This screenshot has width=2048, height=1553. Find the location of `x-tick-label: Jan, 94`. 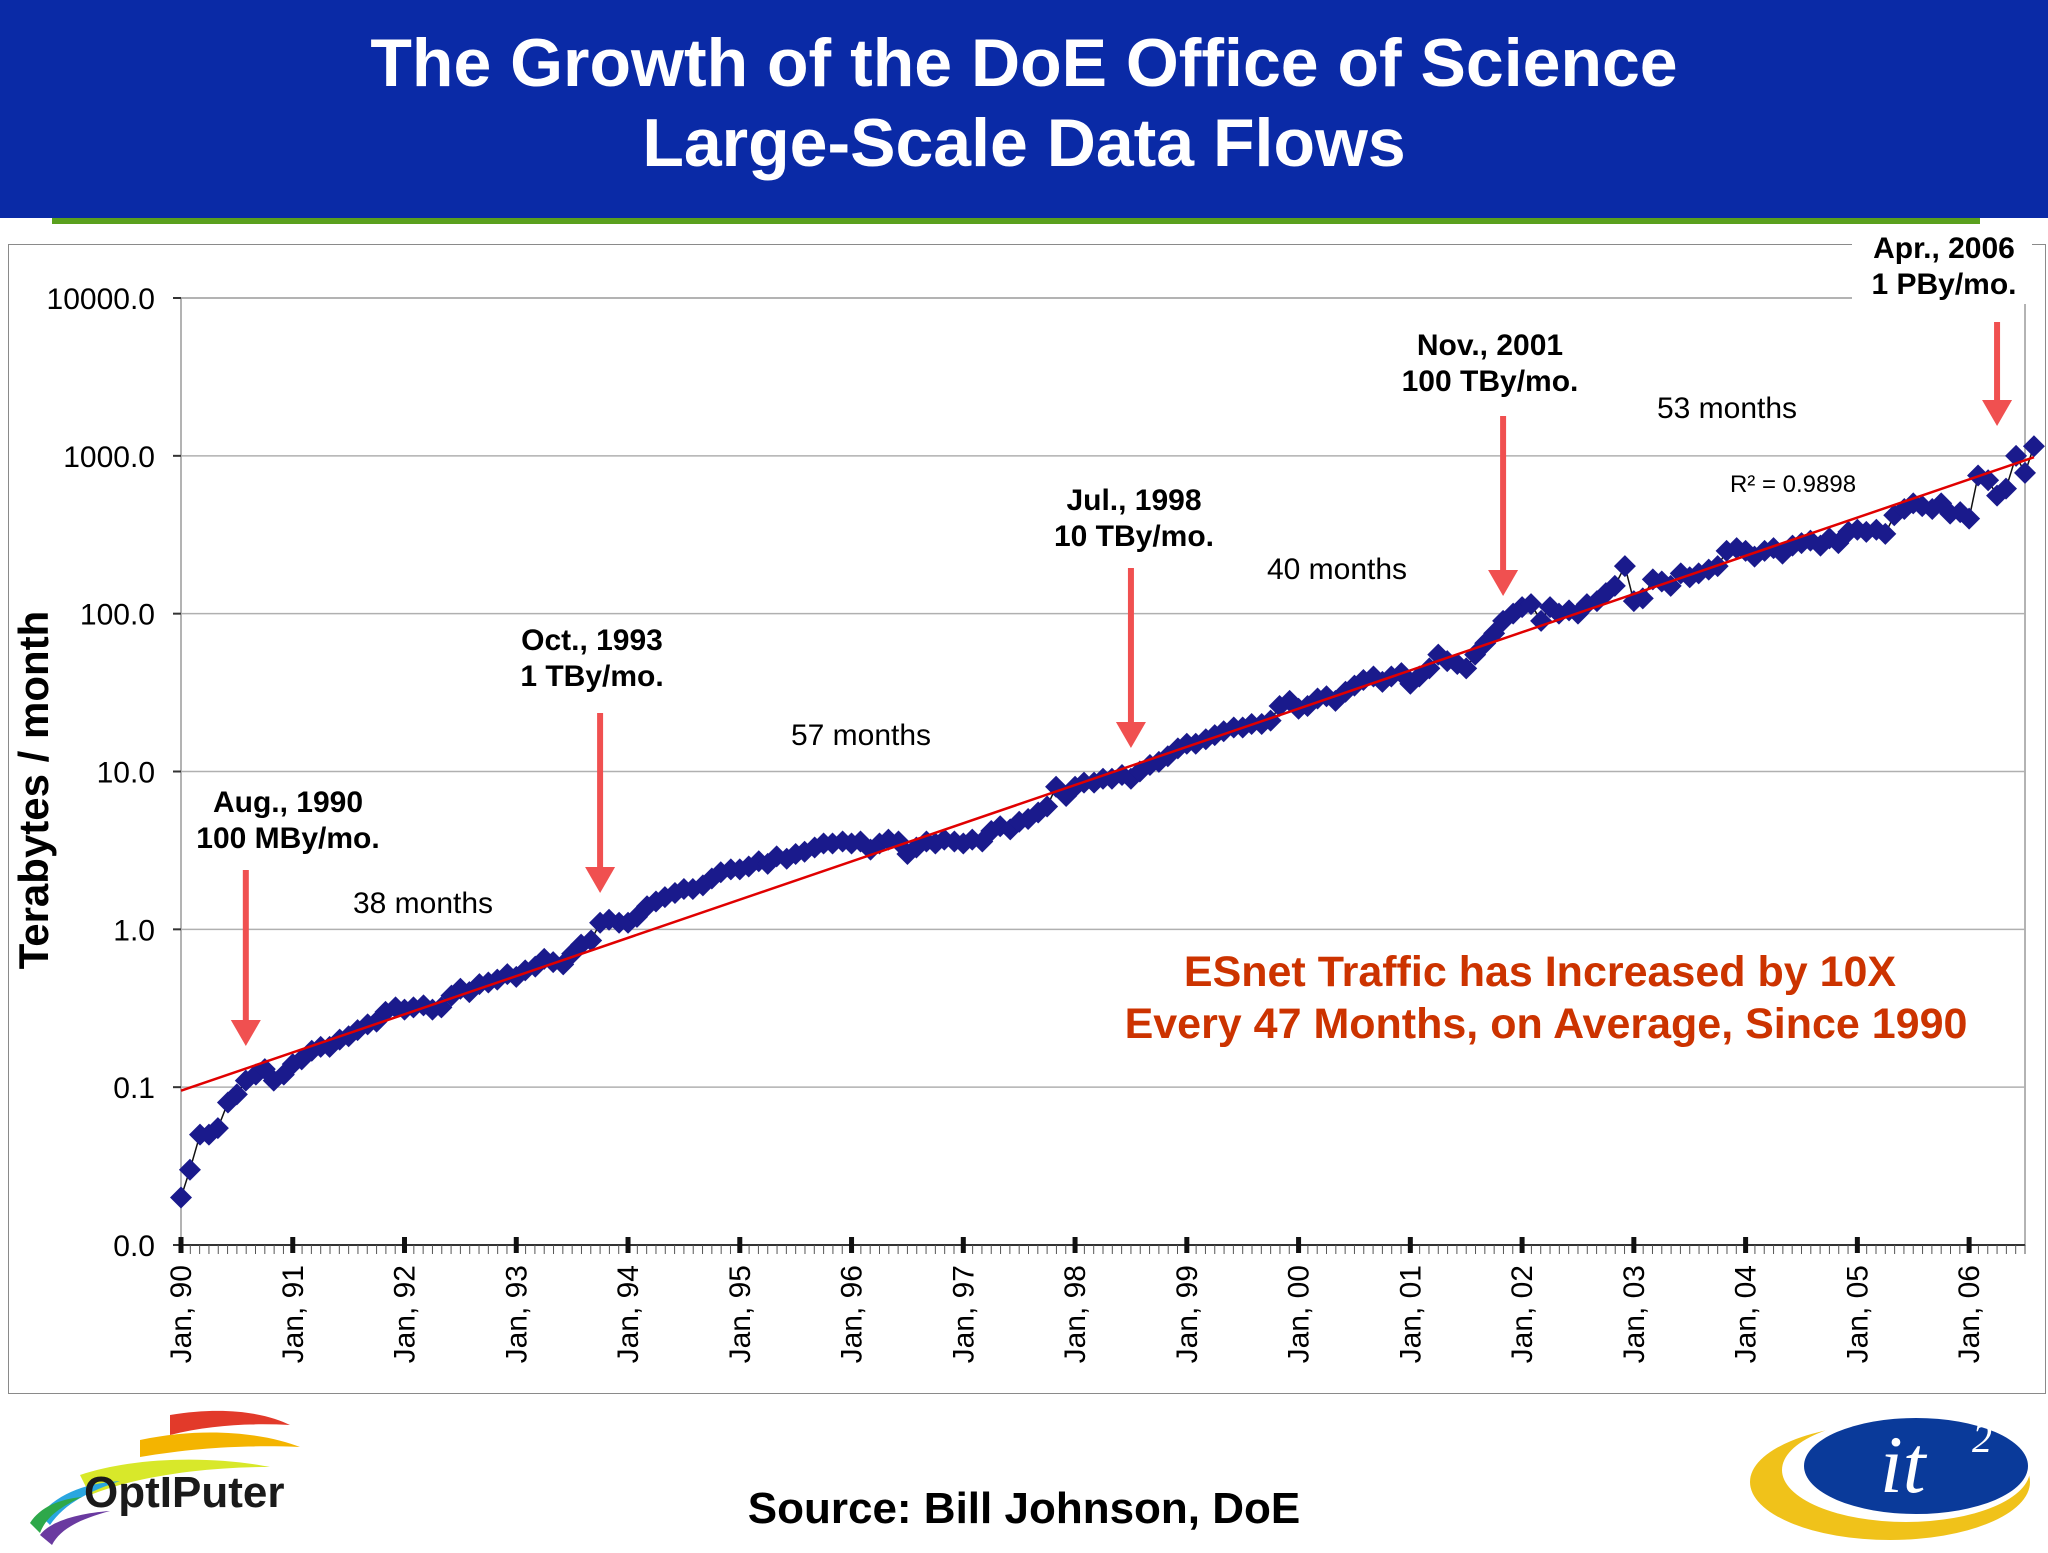

x-tick-label: Jan, 94 is located at coordinates (628, 1314).